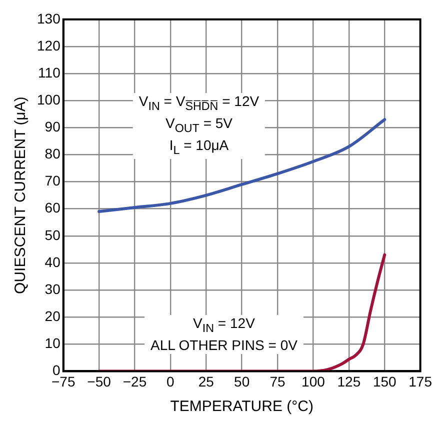 Image resolution: width=443 pixels, height=428 pixels. Describe the element at coordinates (52, 288) in the screenshot. I see `y-tick-label: 30` at that location.